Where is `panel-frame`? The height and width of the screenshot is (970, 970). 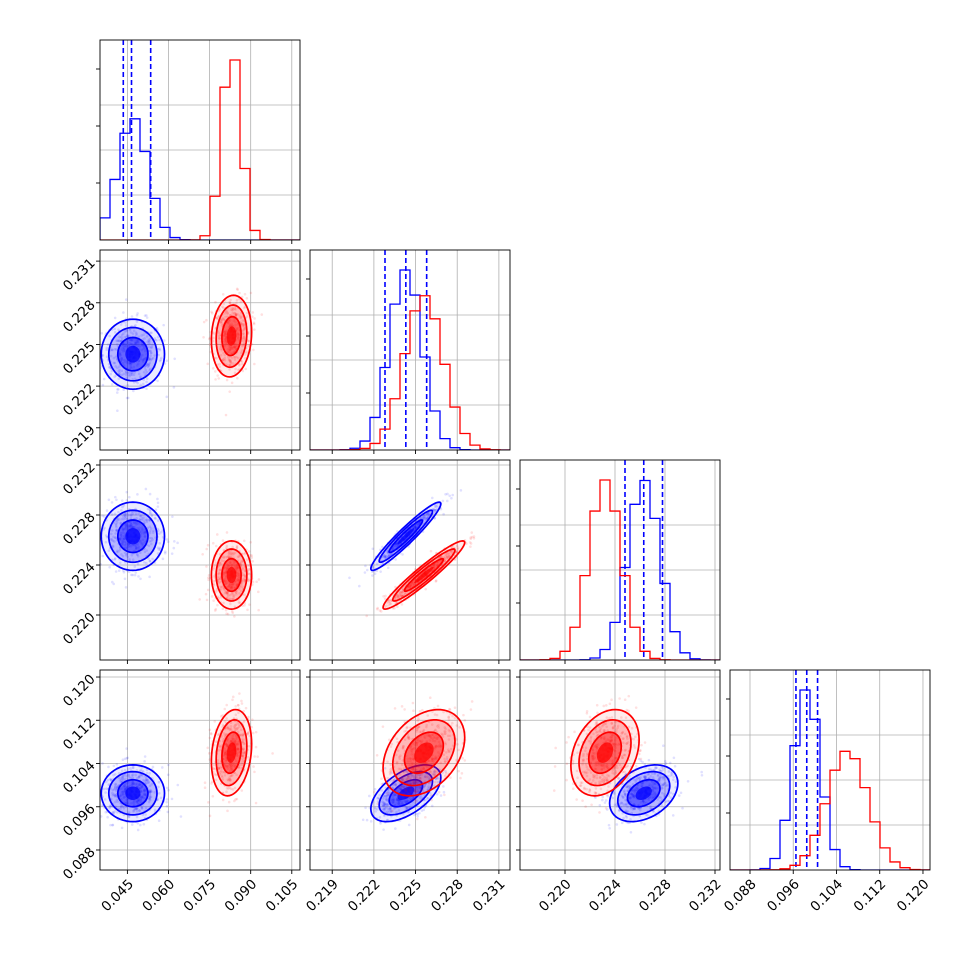 panel-frame is located at coordinates (200, 350).